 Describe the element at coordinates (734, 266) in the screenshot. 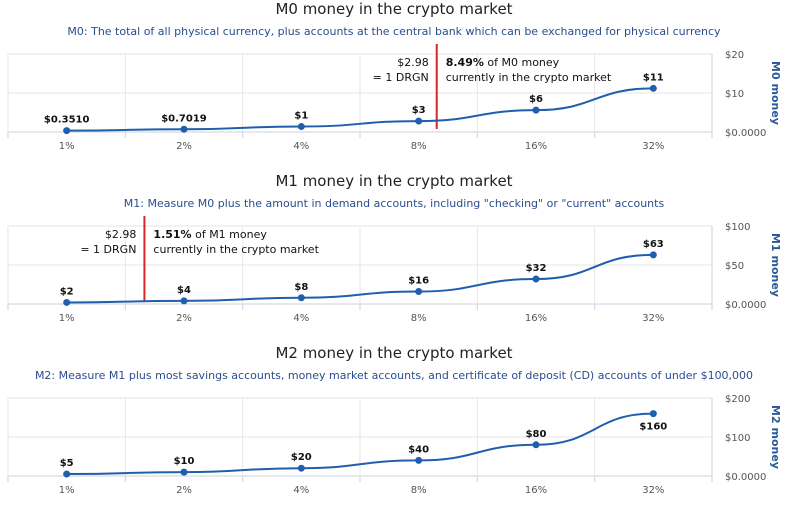

I see `y-tick-label: $50` at that location.